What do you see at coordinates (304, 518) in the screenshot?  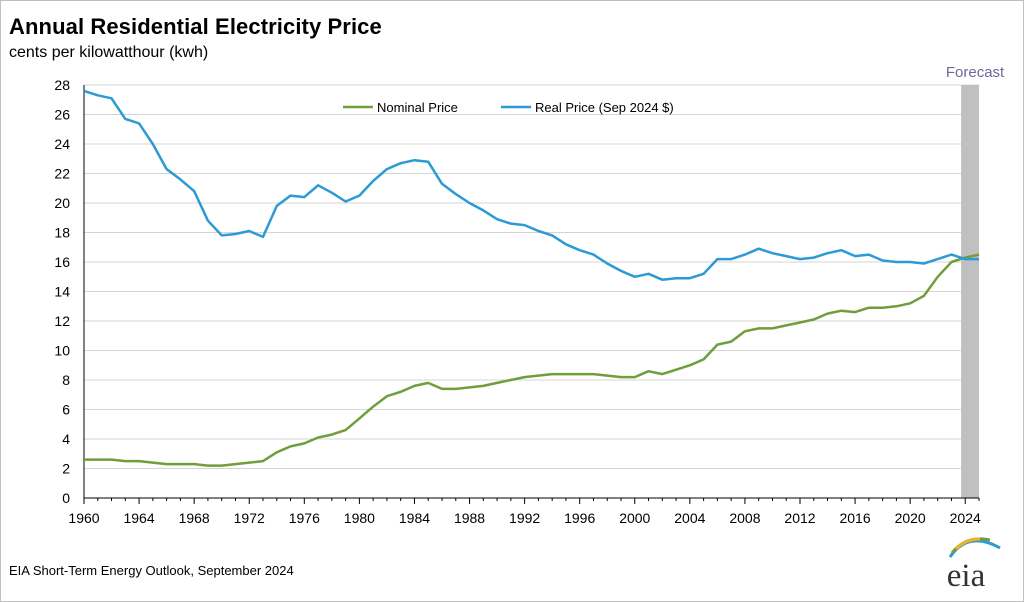 I see `x-tick-label: 1976` at bounding box center [304, 518].